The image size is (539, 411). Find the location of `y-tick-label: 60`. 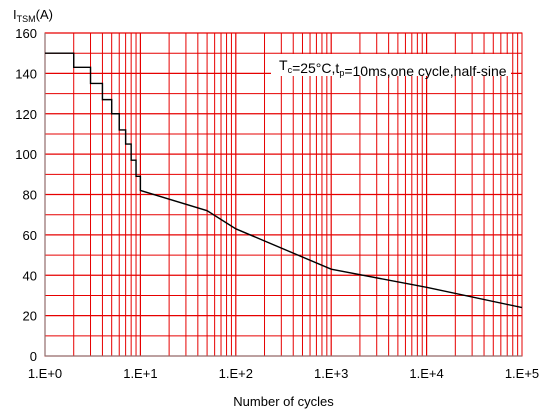

y-tick-label: 60 is located at coordinates (30, 235).